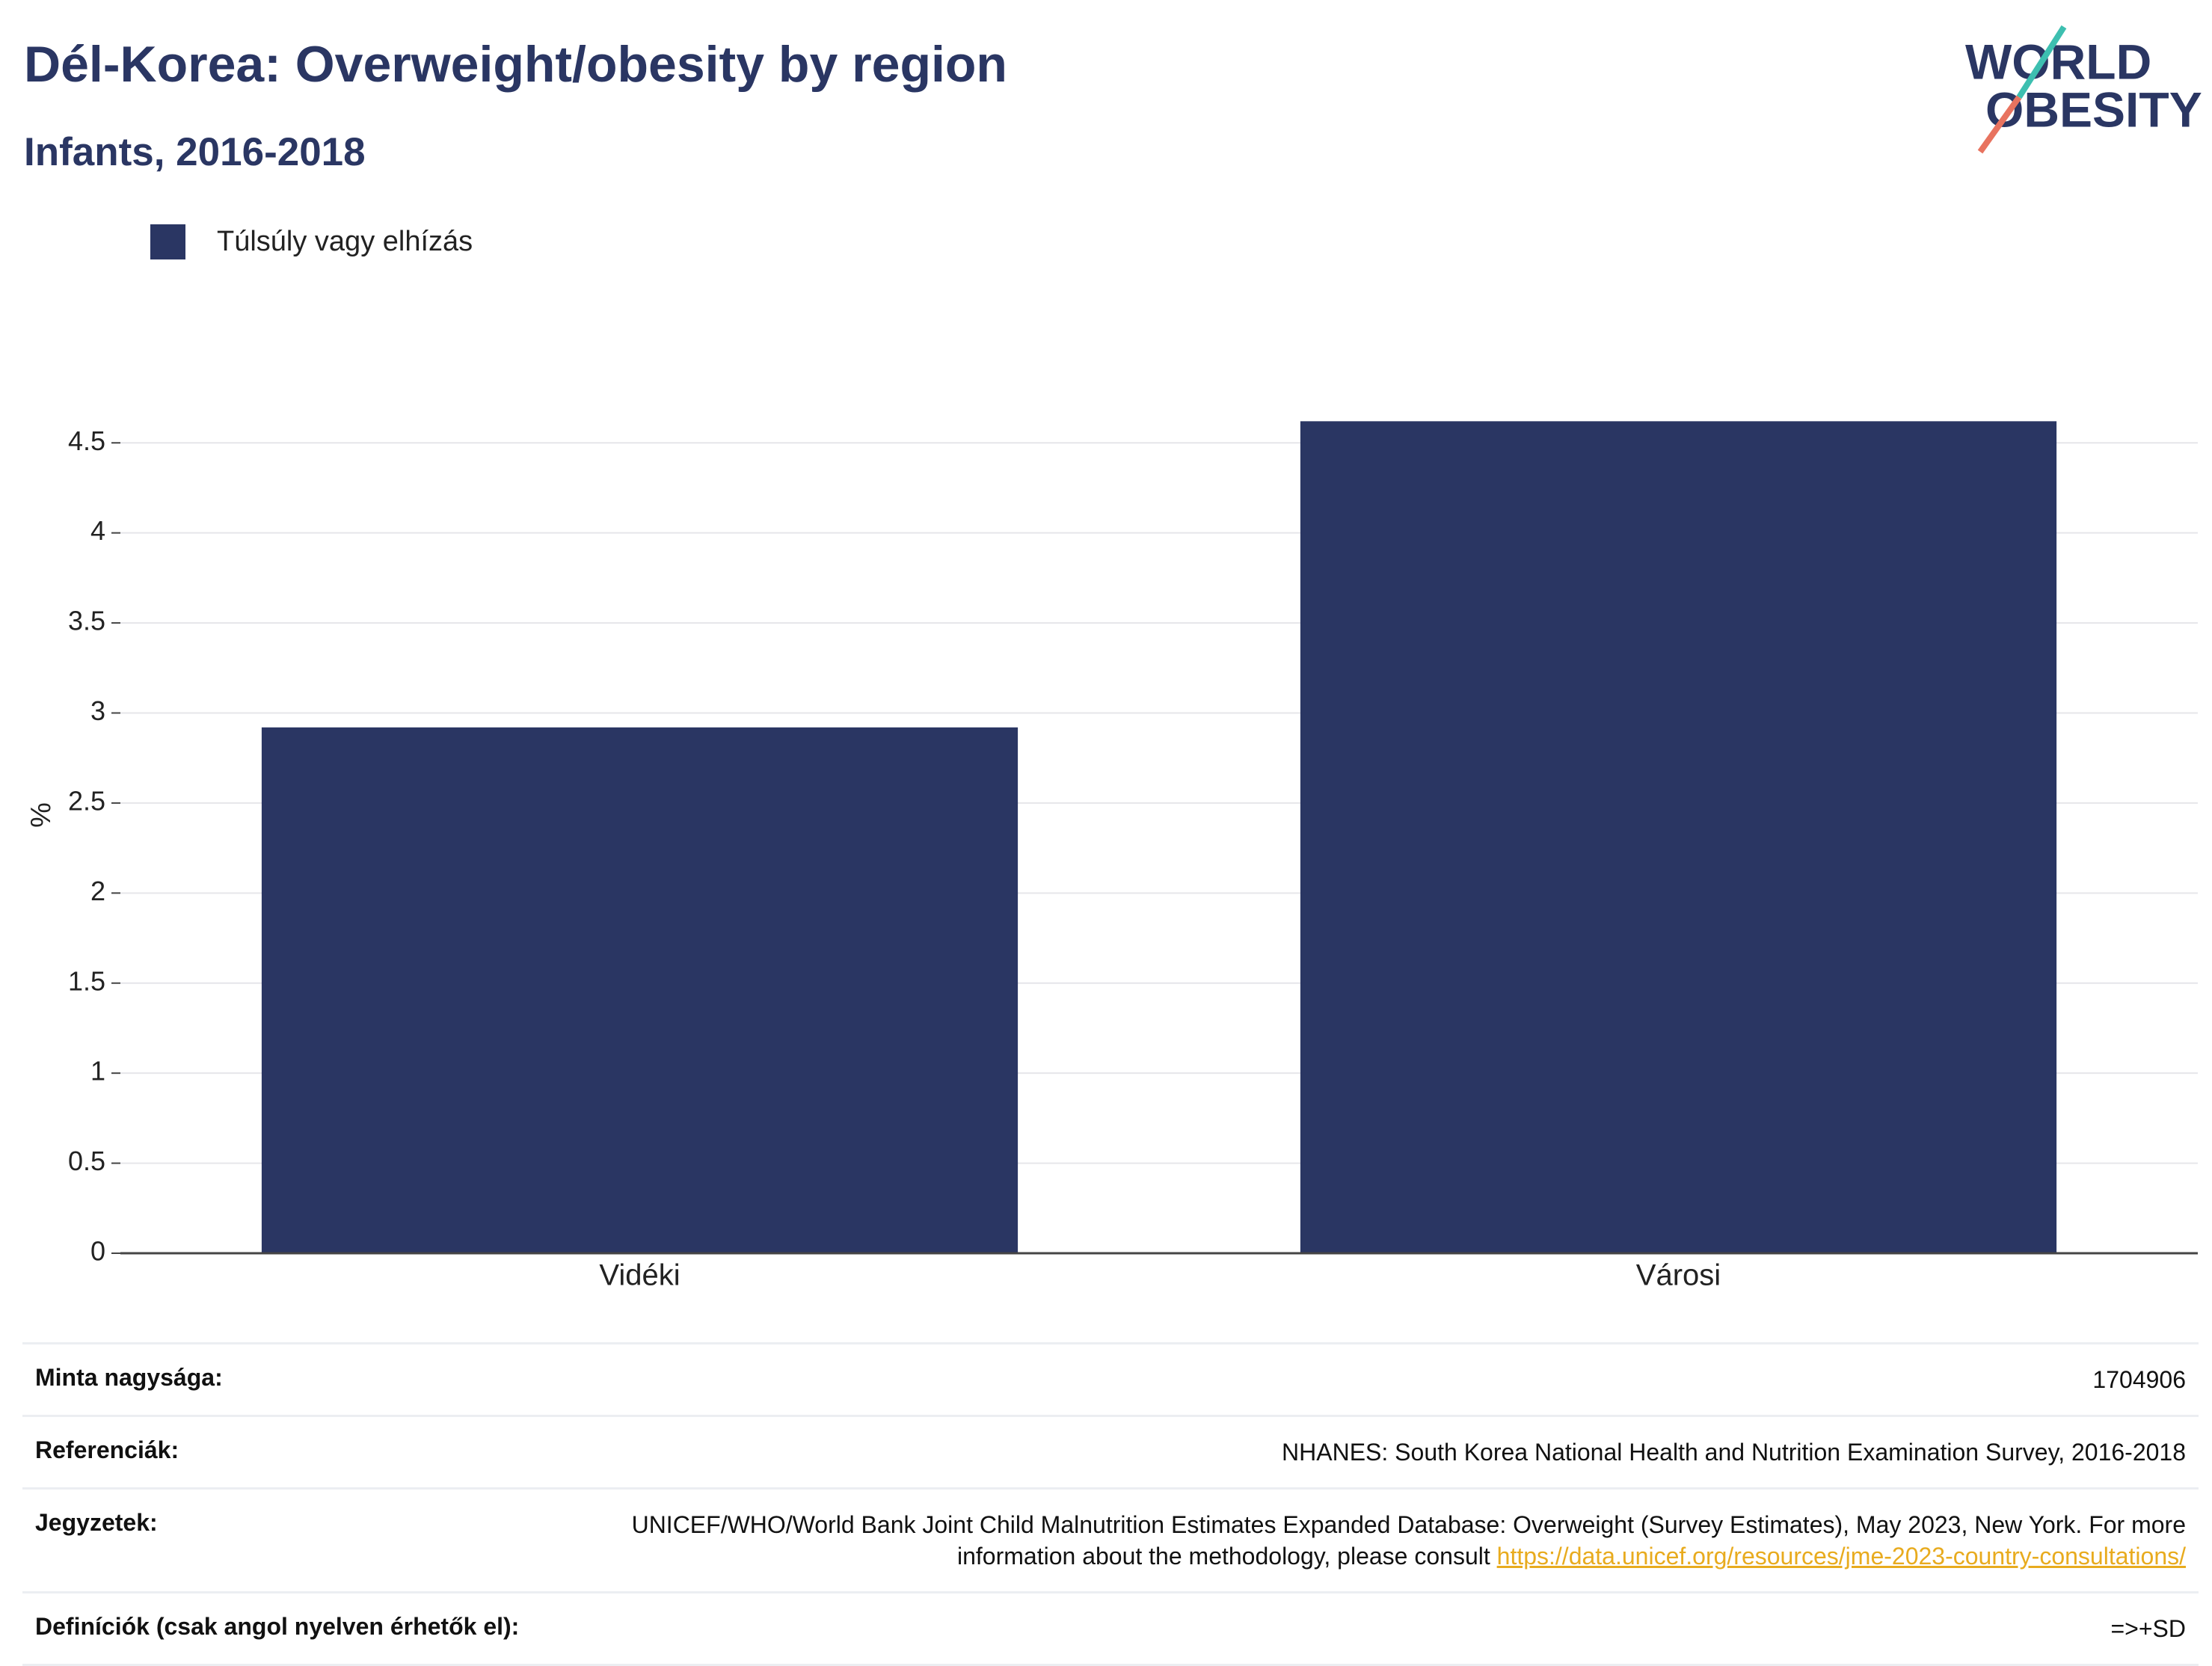  Describe the element at coordinates (86, 440) in the screenshot. I see `y-tick-label: 4.5` at that location.